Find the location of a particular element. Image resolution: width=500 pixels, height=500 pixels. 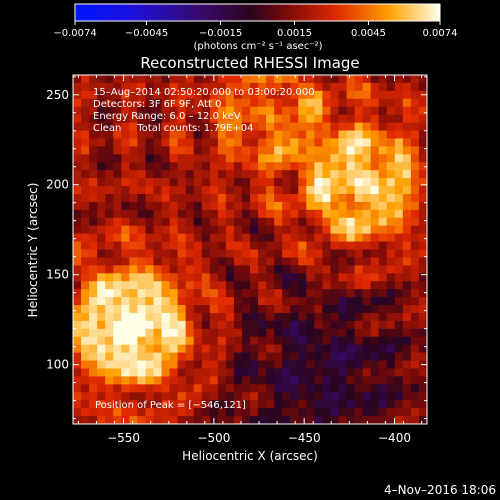

detectors-annotation: Detectors: 3F 6F 9F, Att 0 is located at coordinates (157, 104).